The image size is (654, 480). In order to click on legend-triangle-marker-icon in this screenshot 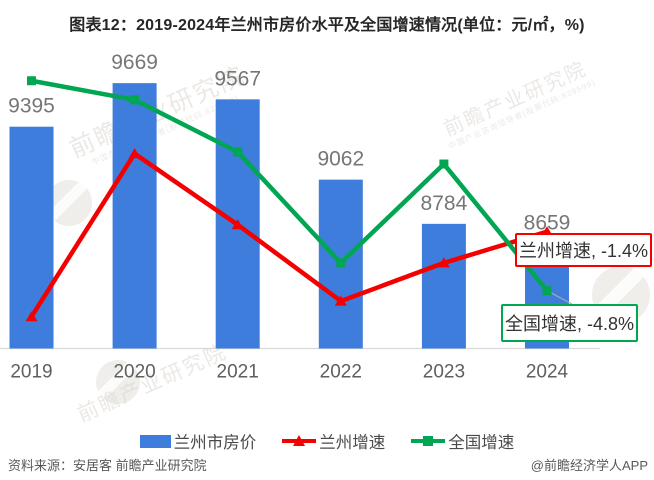, I will do `click(299, 440)`.